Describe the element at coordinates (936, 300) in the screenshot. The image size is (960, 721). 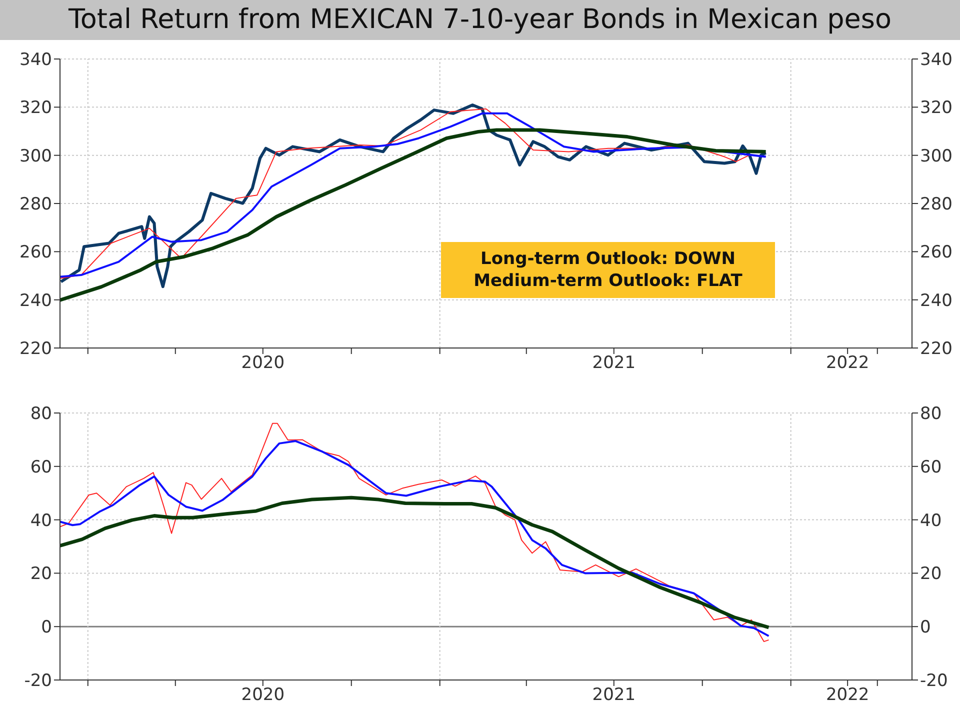
I see `y2-tick-label: 240` at that location.